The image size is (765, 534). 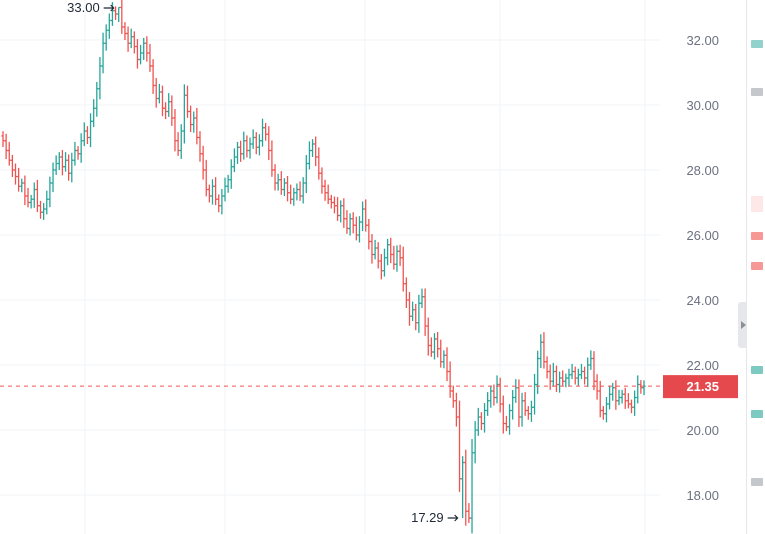 I want to click on panel-collapse-button, so click(x=743, y=325).